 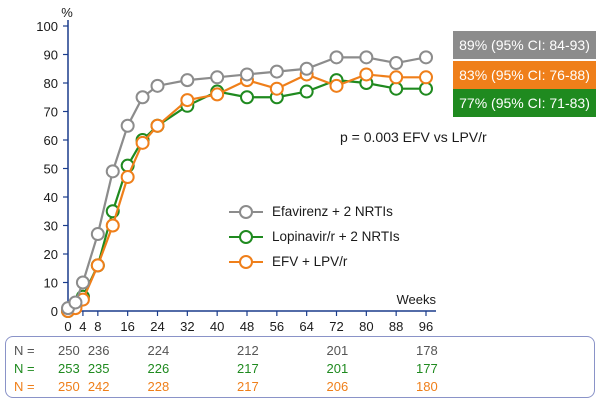 I want to click on y-tick-label: 90, so click(x=51, y=55).